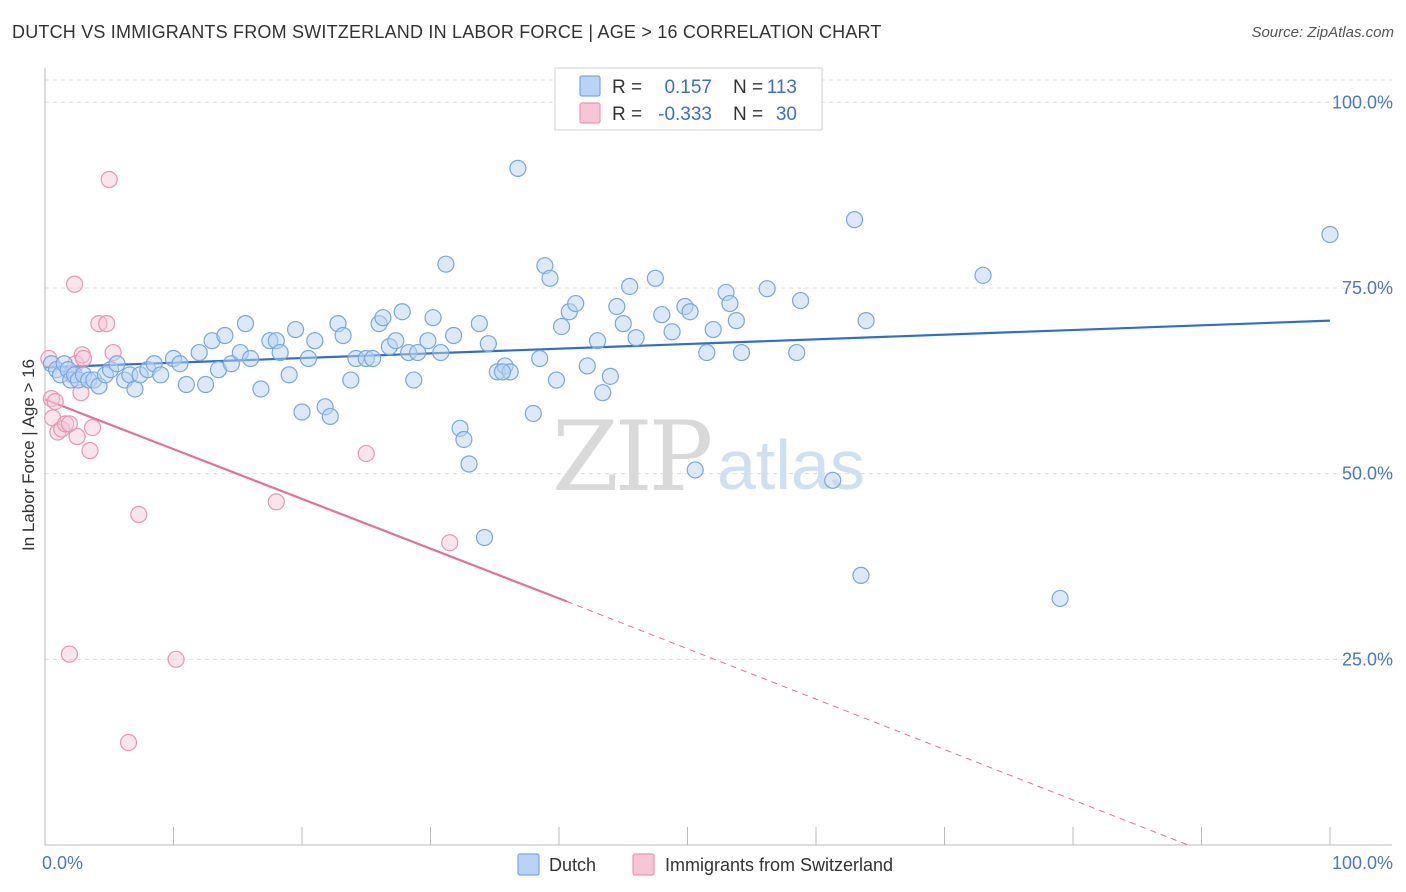 This screenshot has height=892, width=1406. Describe the element at coordinates (779, 865) in the screenshot. I see `series-legend-label-swiss: Immigrants from Switzerland` at that location.